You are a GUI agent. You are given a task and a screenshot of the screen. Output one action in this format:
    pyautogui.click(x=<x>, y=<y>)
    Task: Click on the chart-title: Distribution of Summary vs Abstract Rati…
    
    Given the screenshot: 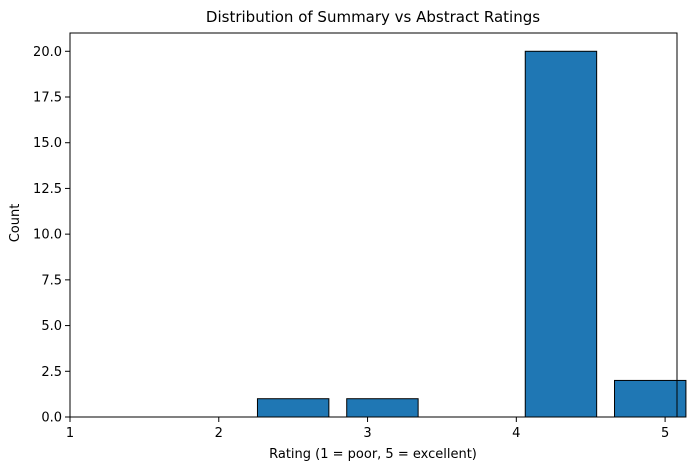 What is the action you would take?
    pyautogui.click(x=373, y=17)
    